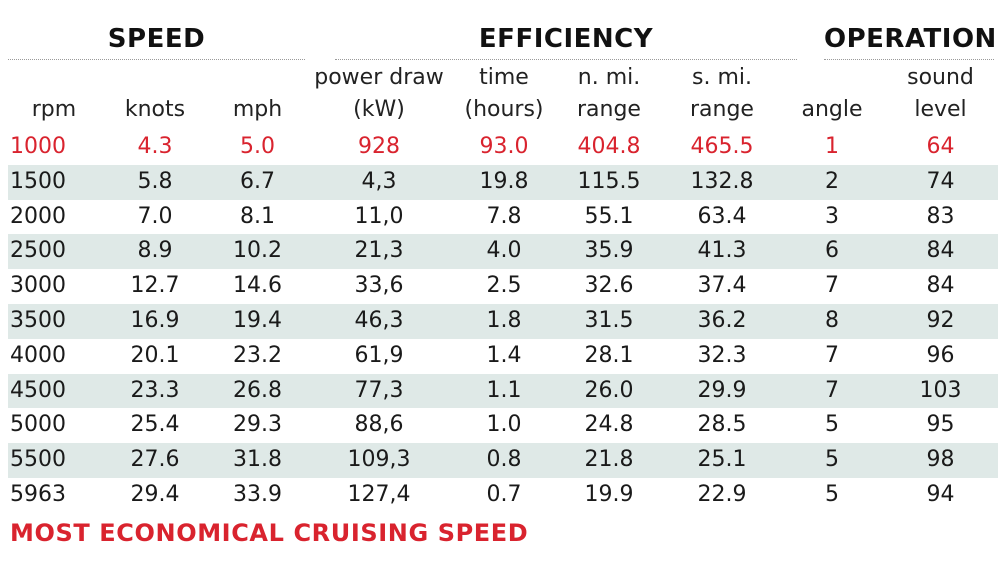  I want to click on table-row: 2500 8.9 10.2 21,3 4.0 35.9 41.3 6 84, so click(503, 252).